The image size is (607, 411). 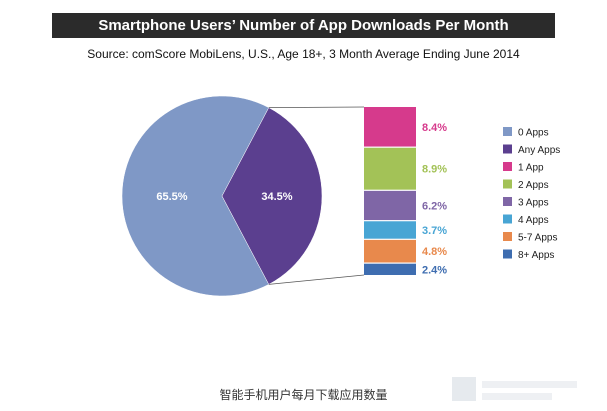 I want to click on legend-swatch-8-apps, so click(x=507, y=254).